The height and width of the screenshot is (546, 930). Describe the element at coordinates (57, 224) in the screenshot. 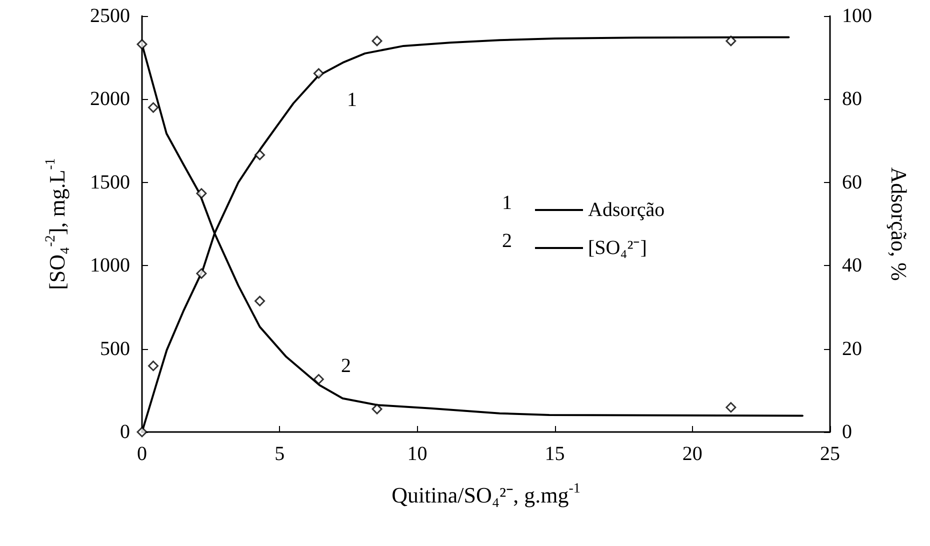

I see `y-axis-title: [SO₄-2], mg.L-1` at that location.